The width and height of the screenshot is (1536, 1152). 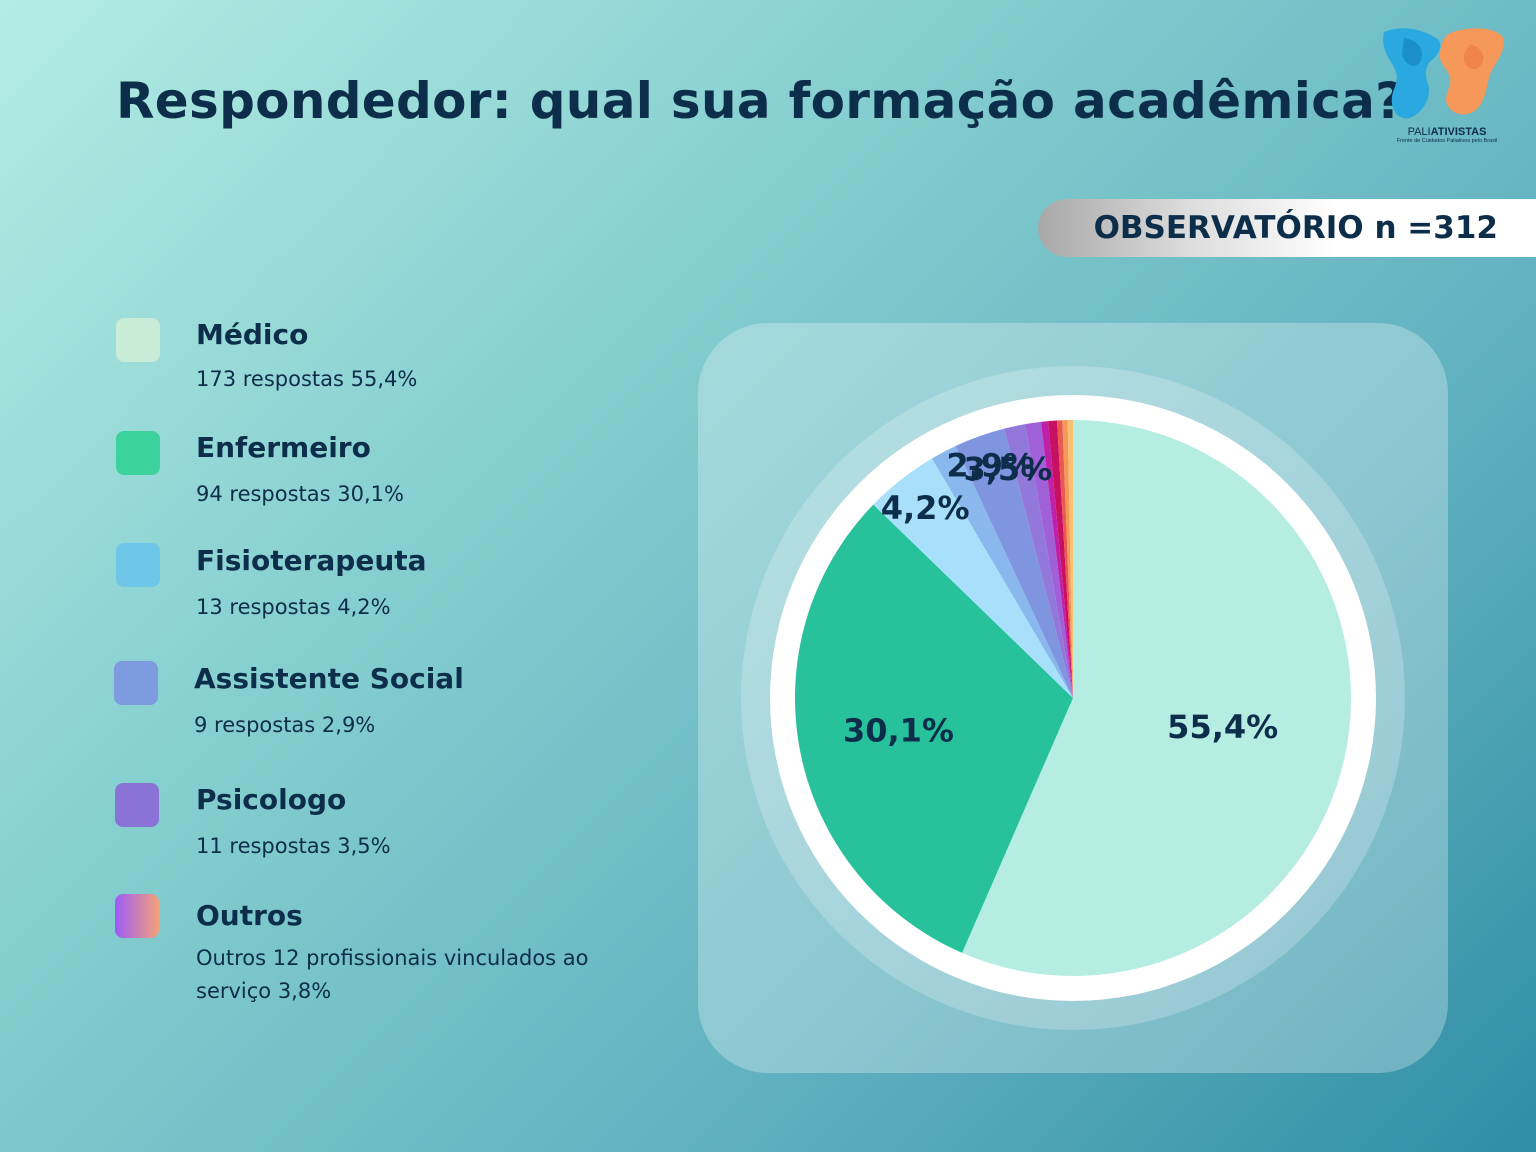 What do you see at coordinates (925, 508) in the screenshot?
I see `pie-data-label: 4,2%` at bounding box center [925, 508].